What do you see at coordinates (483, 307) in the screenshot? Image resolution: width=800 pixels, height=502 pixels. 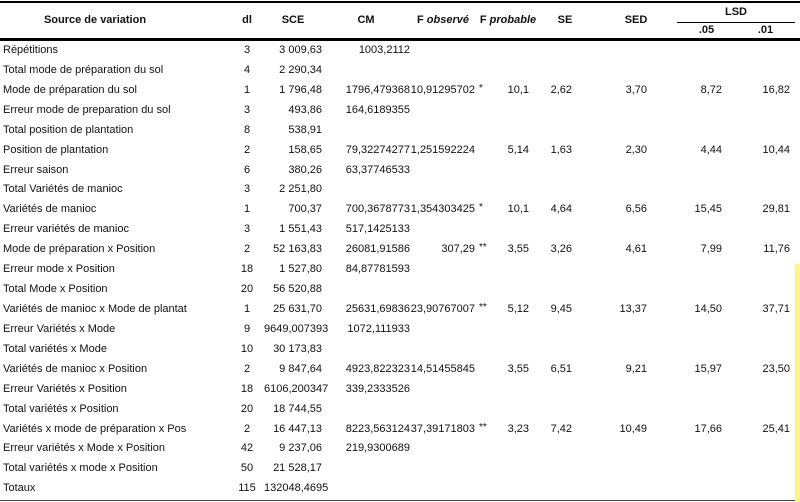 I see `cell-significance: **` at bounding box center [483, 307].